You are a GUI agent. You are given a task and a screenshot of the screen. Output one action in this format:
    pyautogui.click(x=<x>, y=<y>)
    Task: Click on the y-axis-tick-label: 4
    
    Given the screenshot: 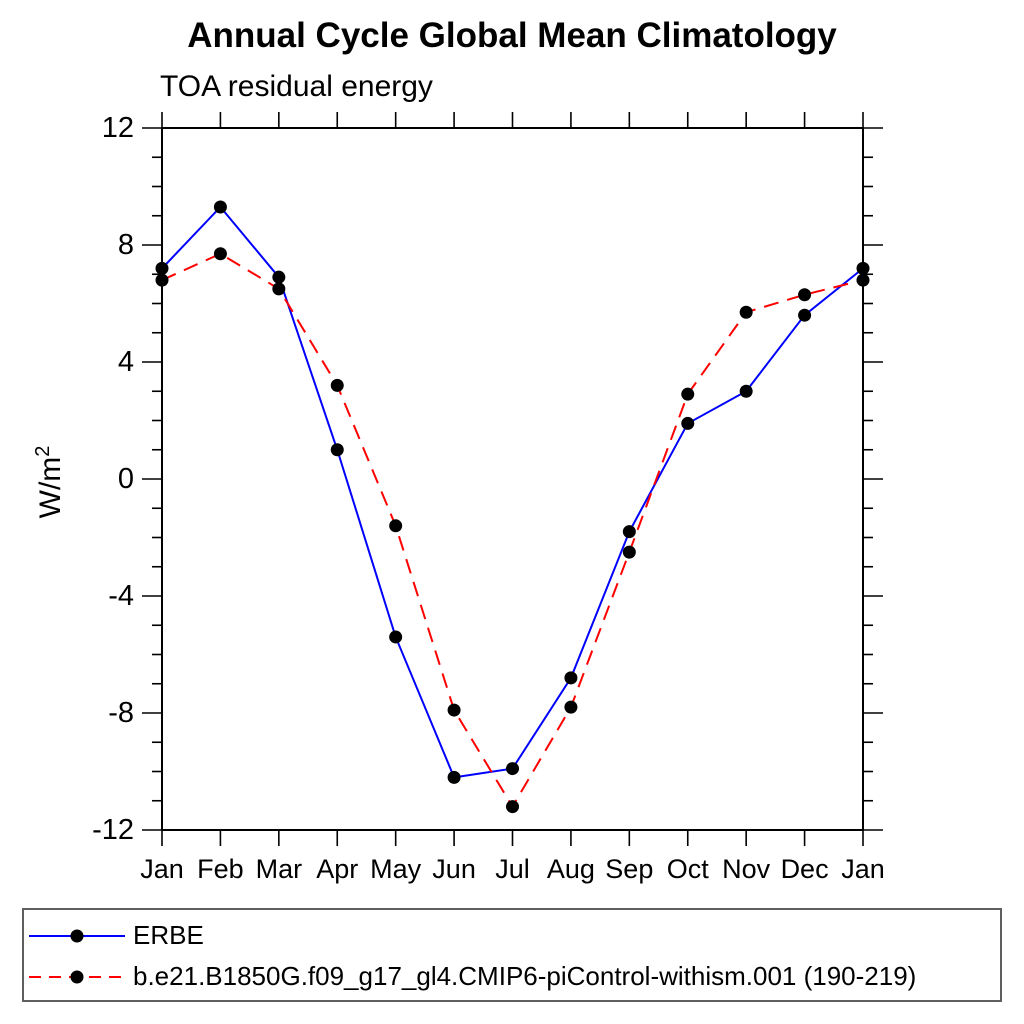 What is the action you would take?
    pyautogui.click(x=126, y=362)
    